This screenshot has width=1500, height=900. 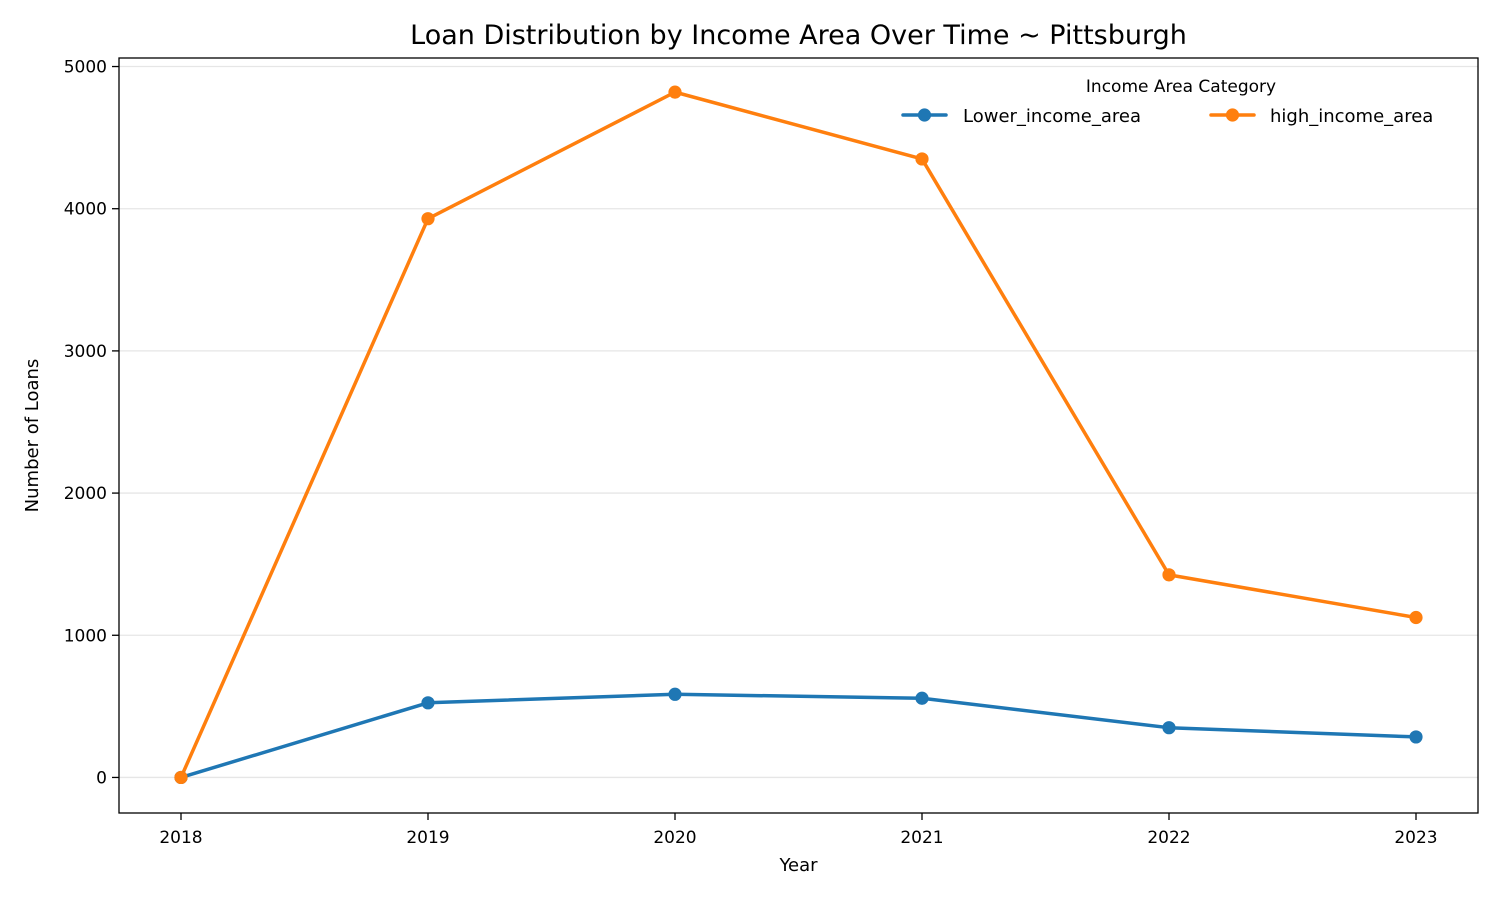 What do you see at coordinates (85, 68) in the screenshot?
I see `y-tick-label: 5000` at bounding box center [85, 68].